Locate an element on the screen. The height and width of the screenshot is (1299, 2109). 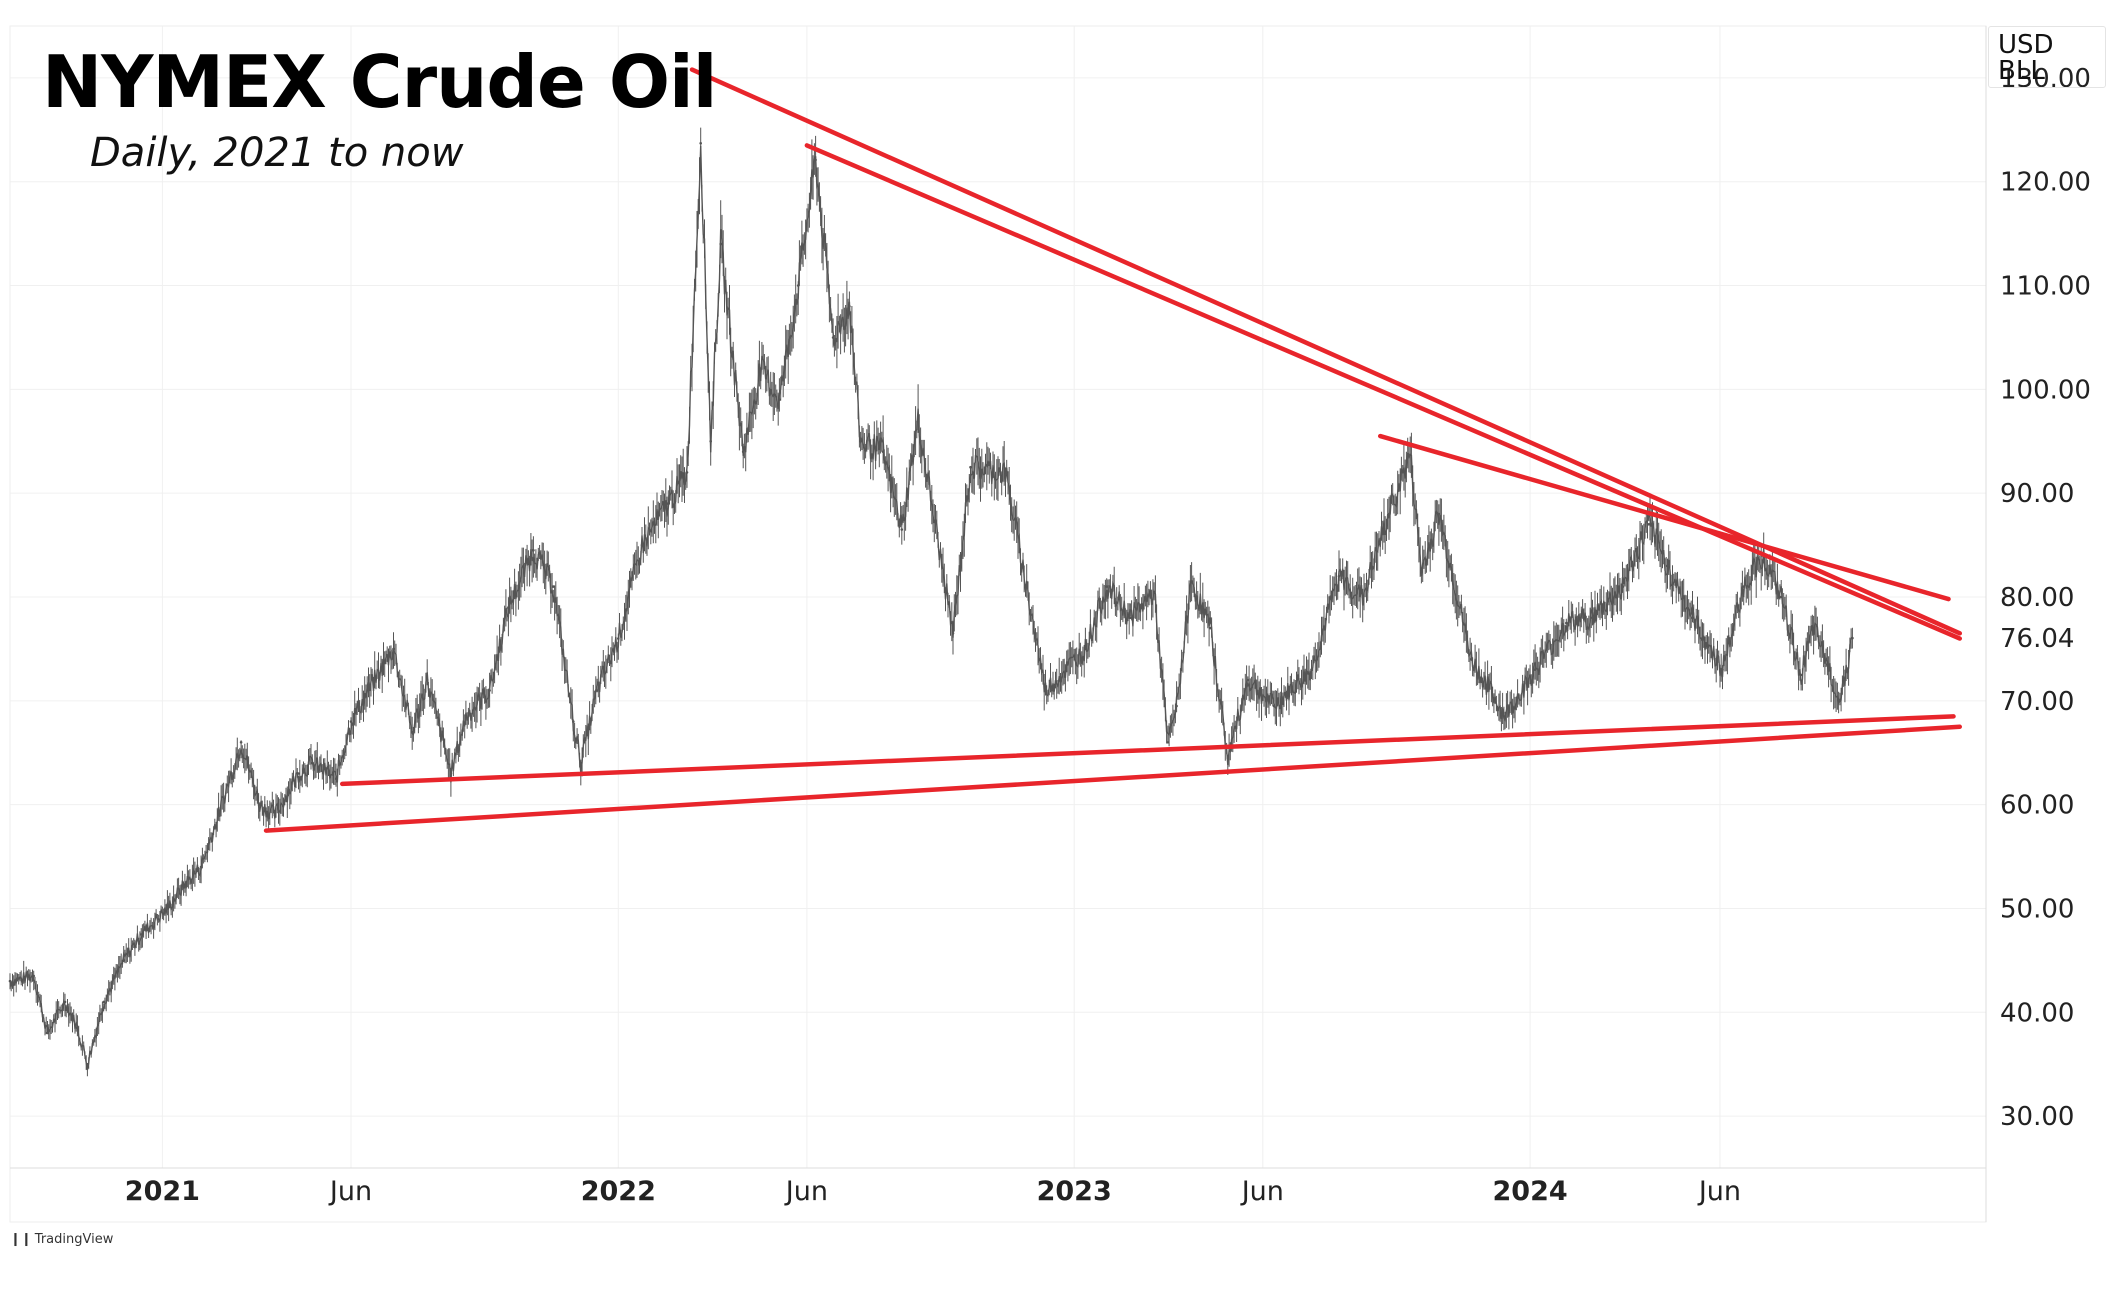
y-tick-label: 120.00 is located at coordinates (2045, 183).